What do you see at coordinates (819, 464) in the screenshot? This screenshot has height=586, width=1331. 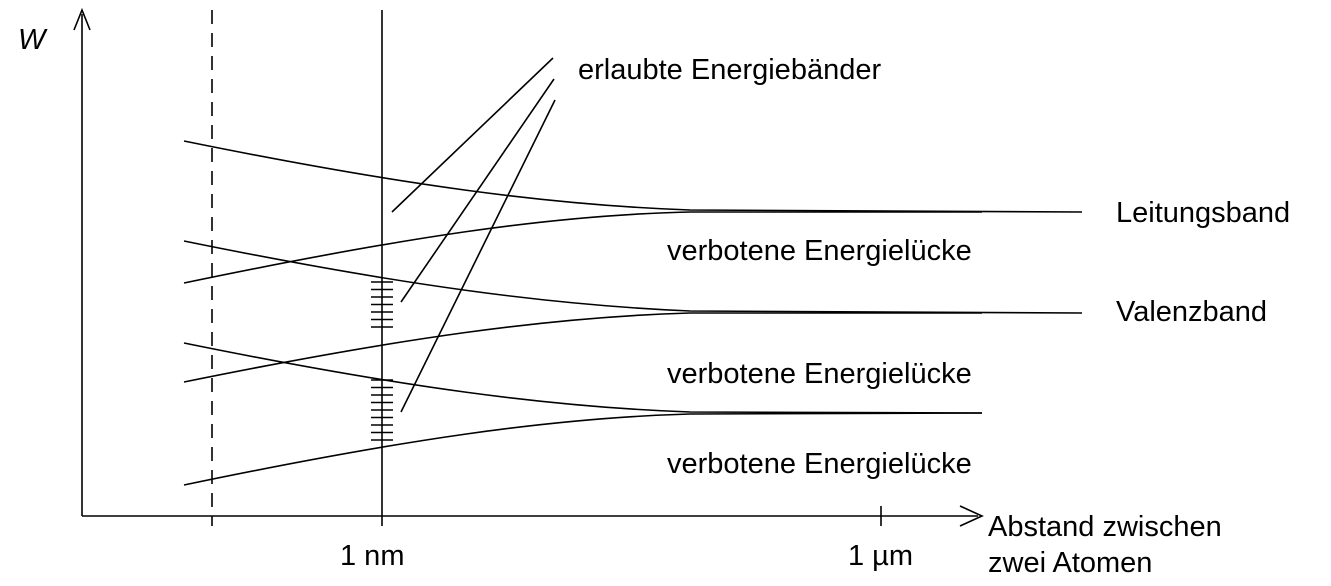 I see `gap-label-bottom: verbotene Energielücke` at bounding box center [819, 464].